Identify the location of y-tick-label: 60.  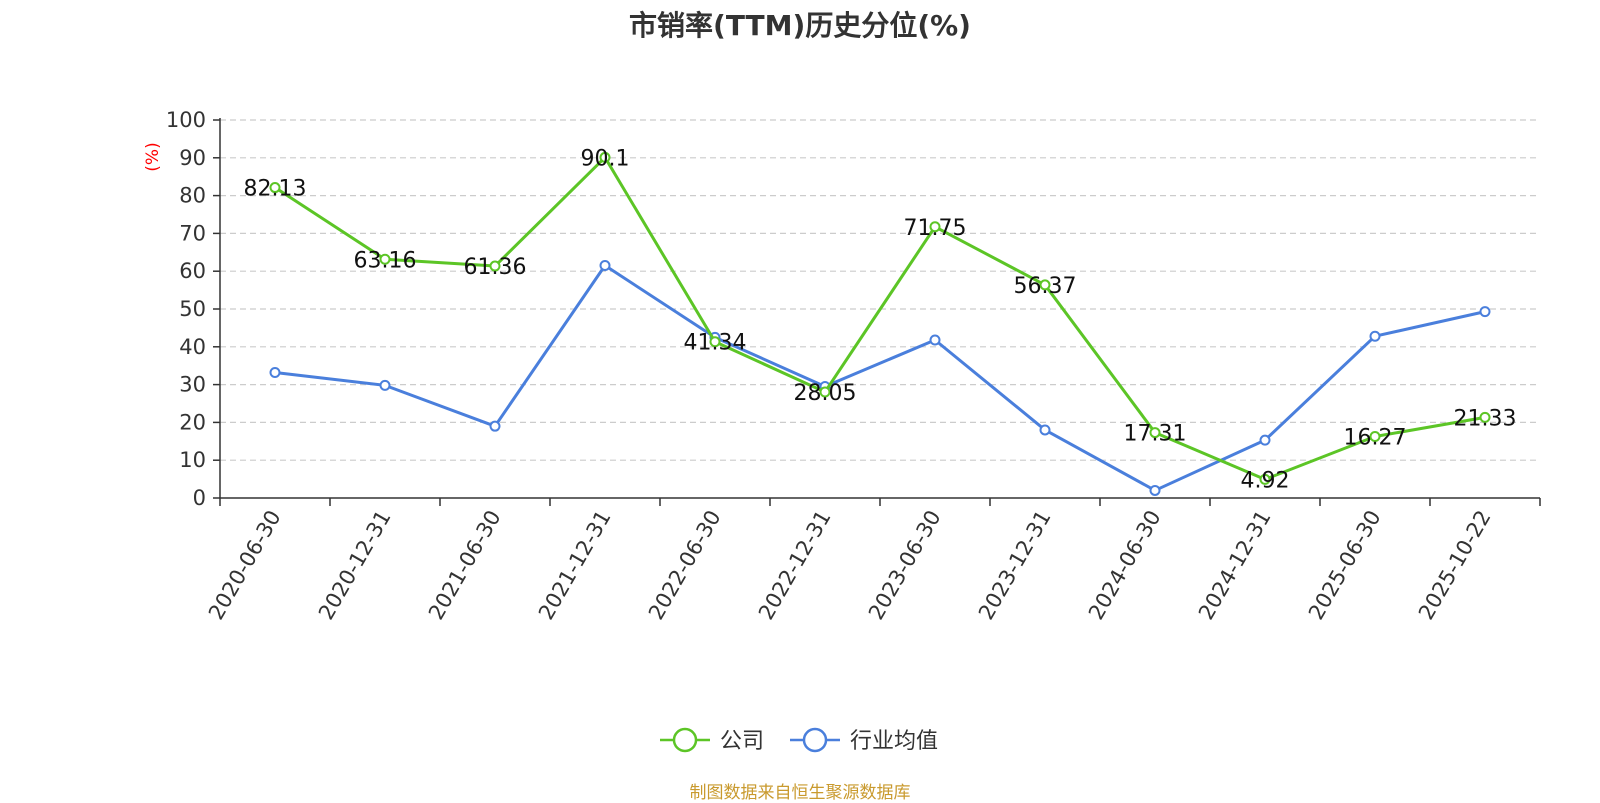
(192, 271).